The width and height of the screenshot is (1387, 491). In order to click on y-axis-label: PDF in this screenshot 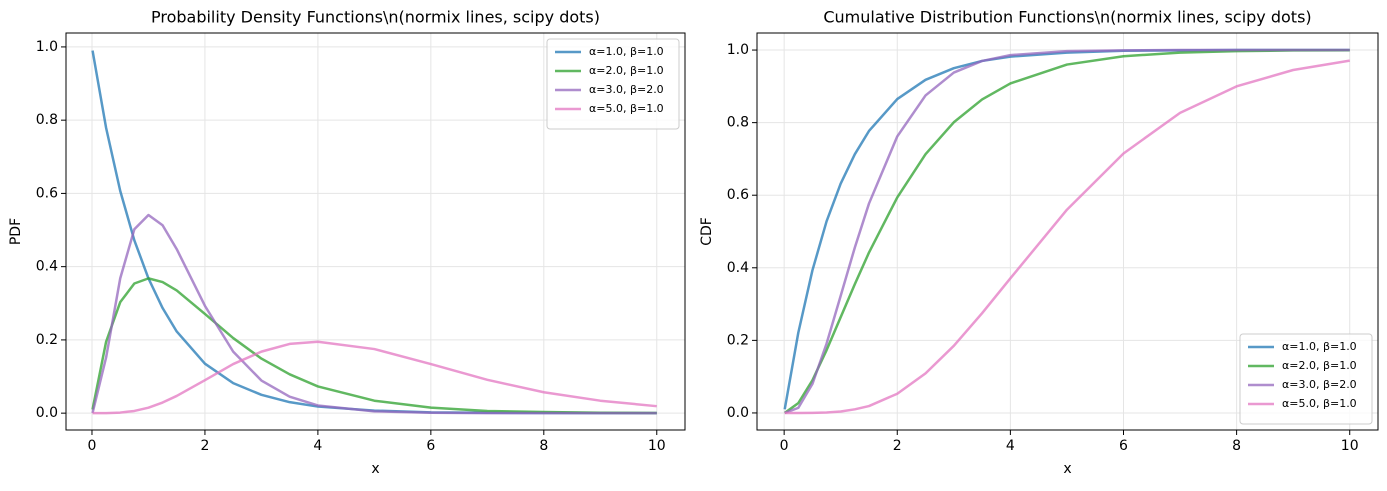, I will do `click(16, 231)`.